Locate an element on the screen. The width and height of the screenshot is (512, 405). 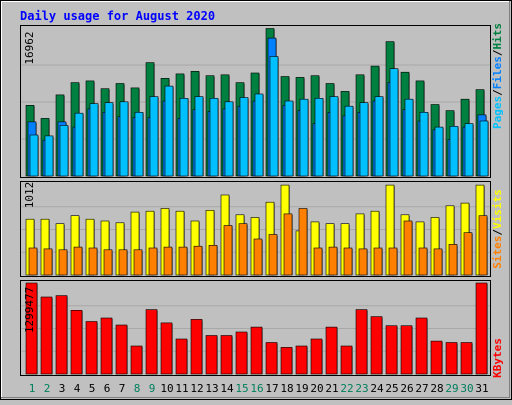
legend-sites: Sites is located at coordinates (497, 252).